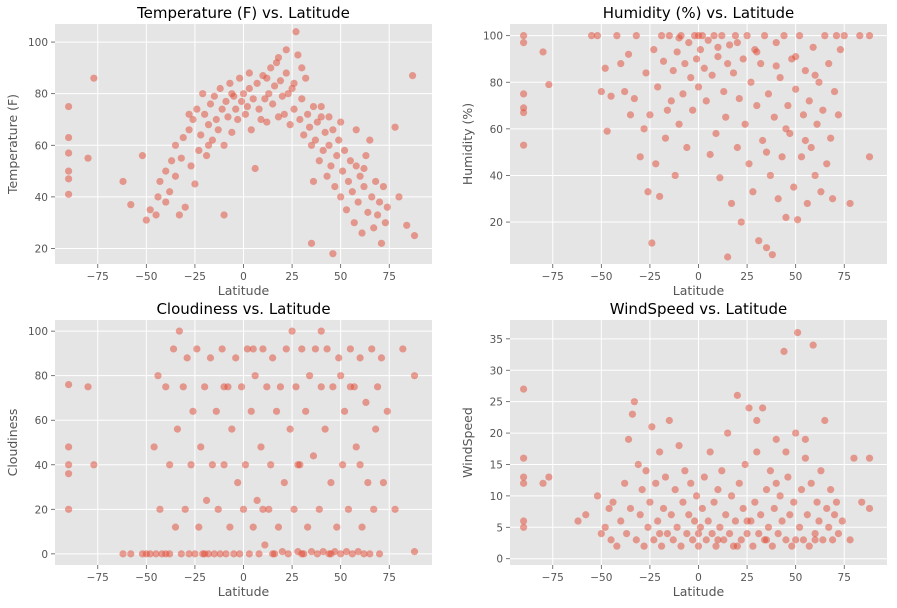 The image size is (897, 608). What do you see at coordinates (499, 528) in the screenshot?
I see `y-tick-label: 5` at bounding box center [499, 528].